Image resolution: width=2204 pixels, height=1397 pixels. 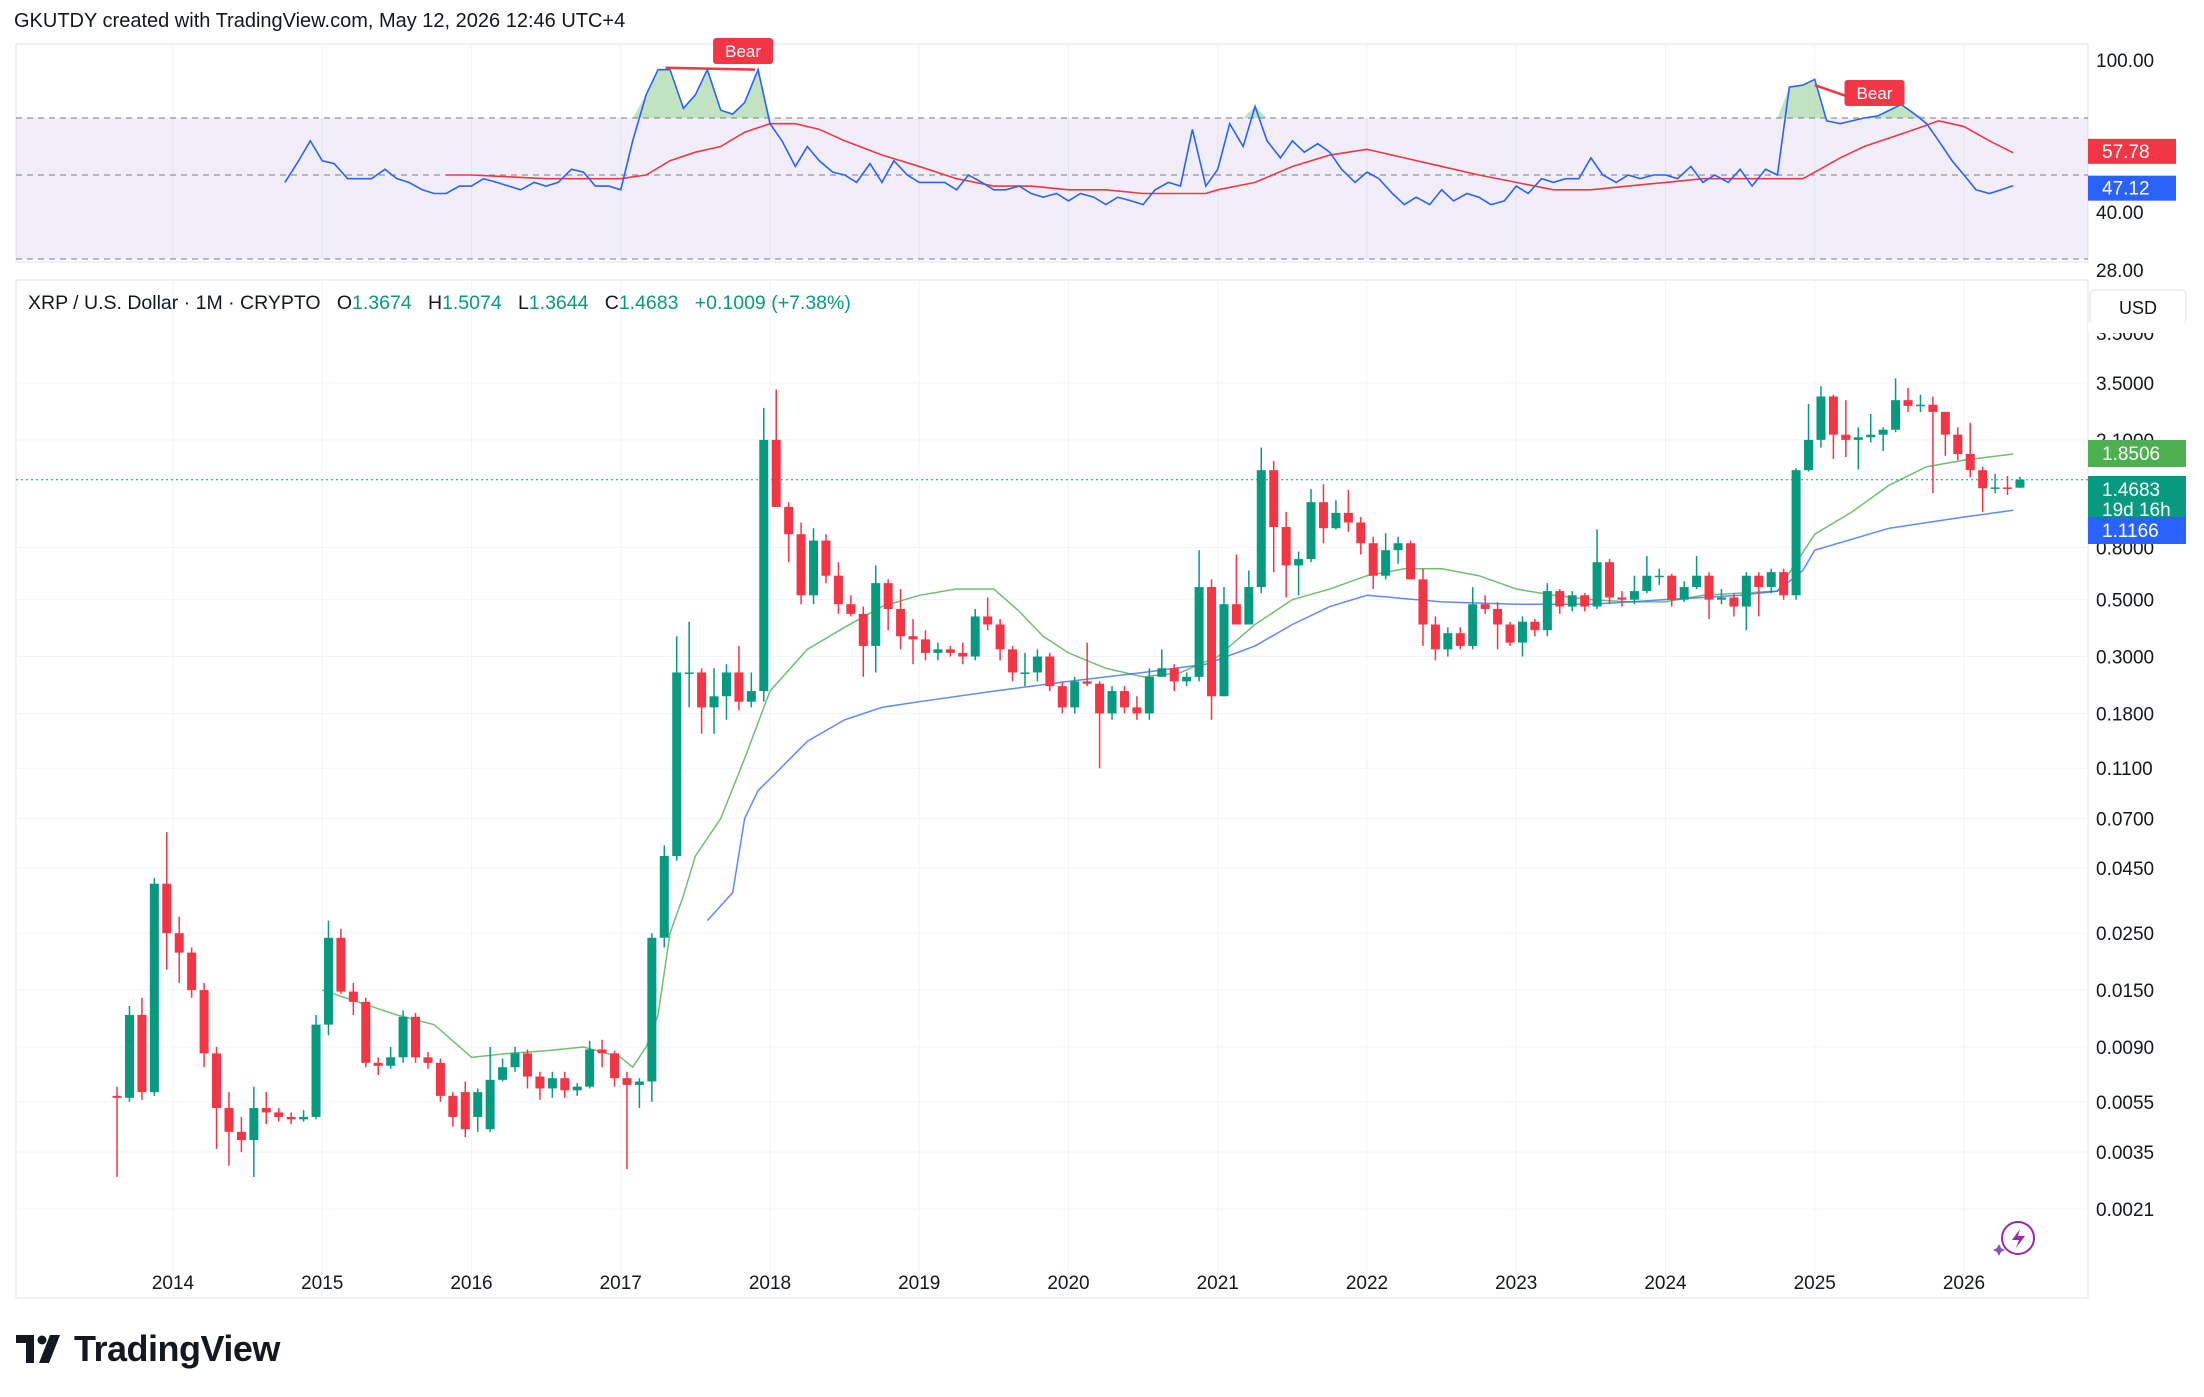 I want to click on high-label: H, so click(x=435, y=303).